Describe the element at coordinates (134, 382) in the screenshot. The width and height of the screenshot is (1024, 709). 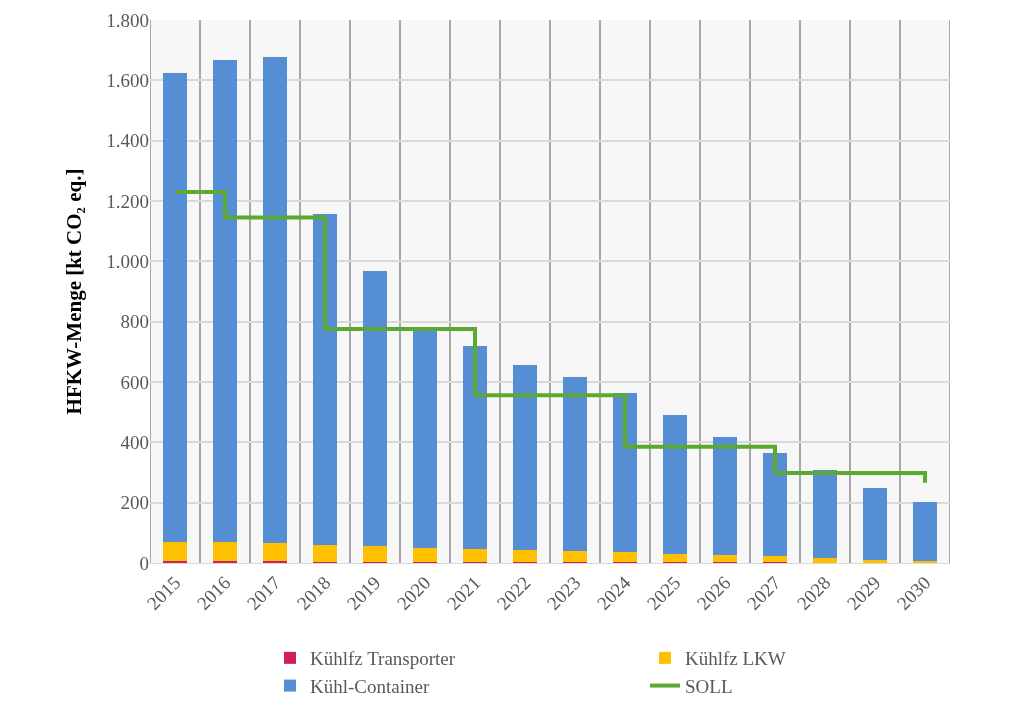
I see `y-tick-label: 600` at that location.